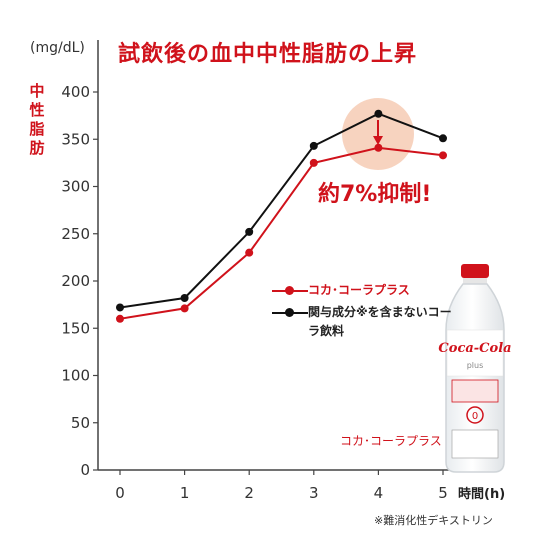 Image resolution: width=541 pixels, height=550 pixels. Describe the element at coordinates (37, 119) in the screenshot. I see `y-axis-label: 中性脂肪` at that location.